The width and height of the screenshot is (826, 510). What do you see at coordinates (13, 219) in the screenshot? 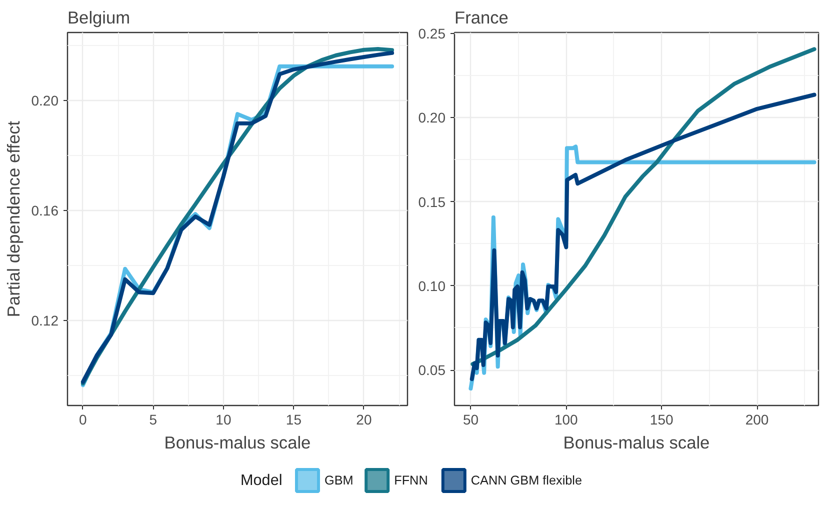
I see `y-axis-title: Partial dependence effect` at bounding box center [13, 219].